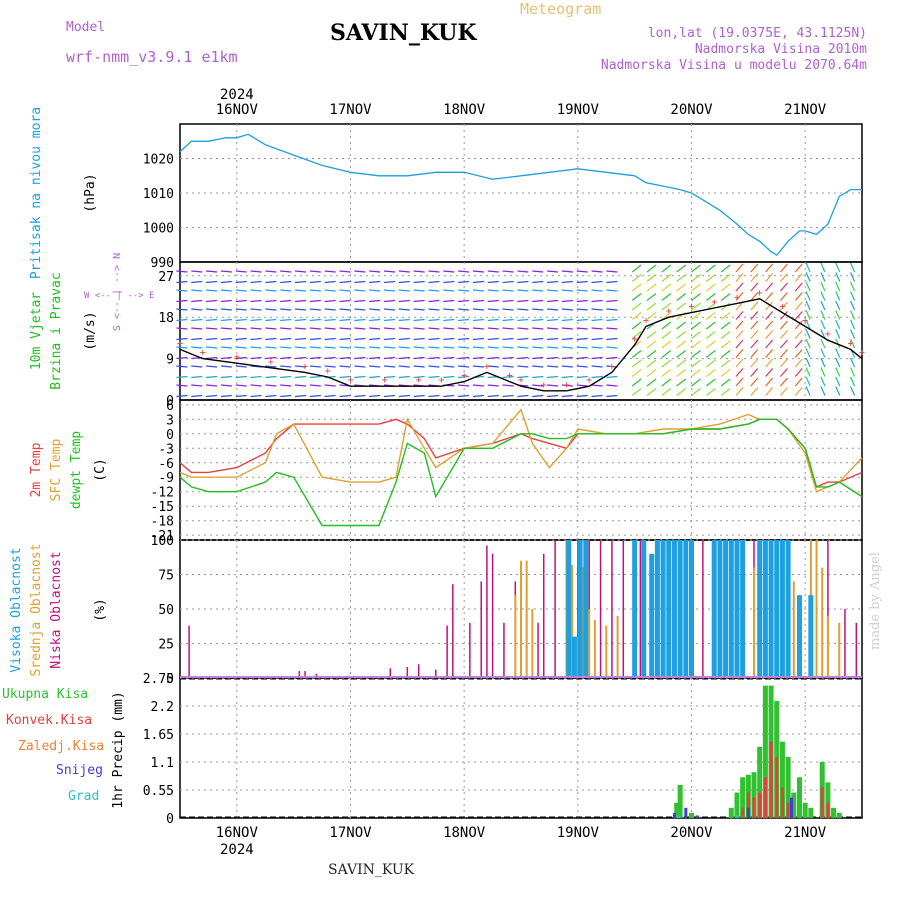 Image resolution: width=900 pixels, height=900 pixels. Describe the element at coordinates (56, 330) in the screenshot. I see `wind-axis-title-2: Brzina i Pravac` at that location.